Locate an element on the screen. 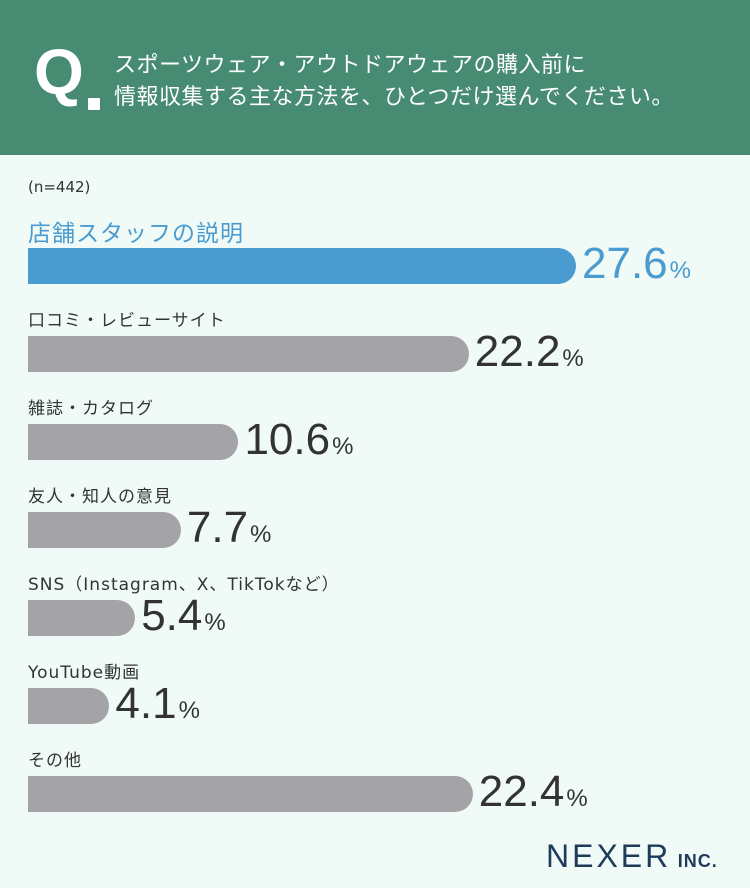 The image size is (750, 888). value-number: 10.6 is located at coordinates (287, 439).